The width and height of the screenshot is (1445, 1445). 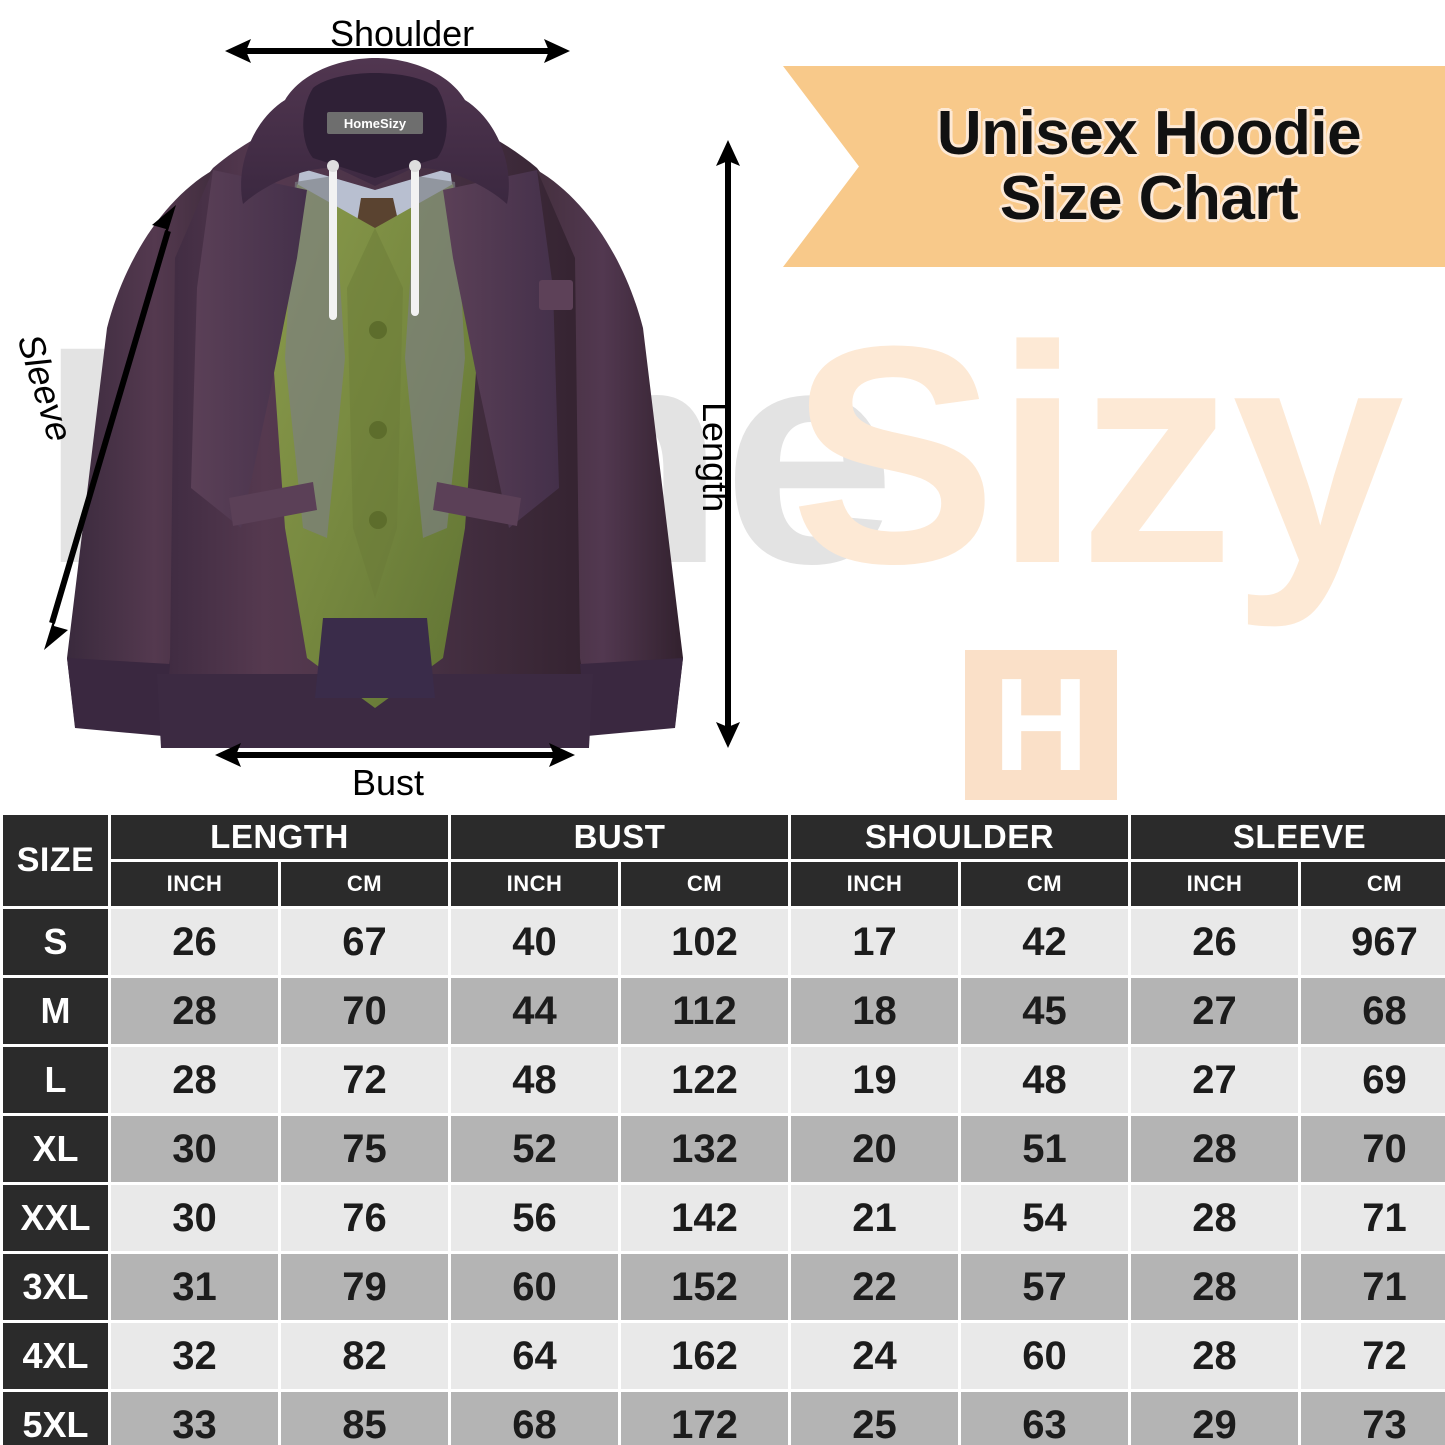 I want to click on hoodie-left-cuff, so click(x=118, y=697).